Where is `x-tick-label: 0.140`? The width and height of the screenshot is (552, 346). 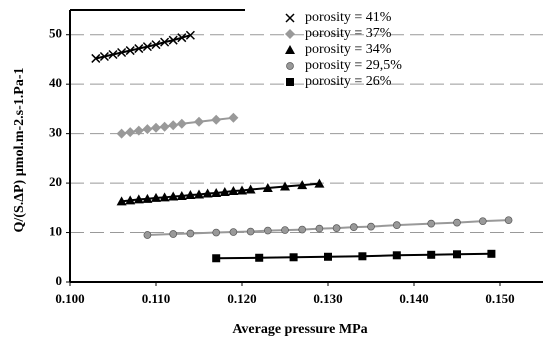 x-tick-label: 0.140 is located at coordinates (413, 298).